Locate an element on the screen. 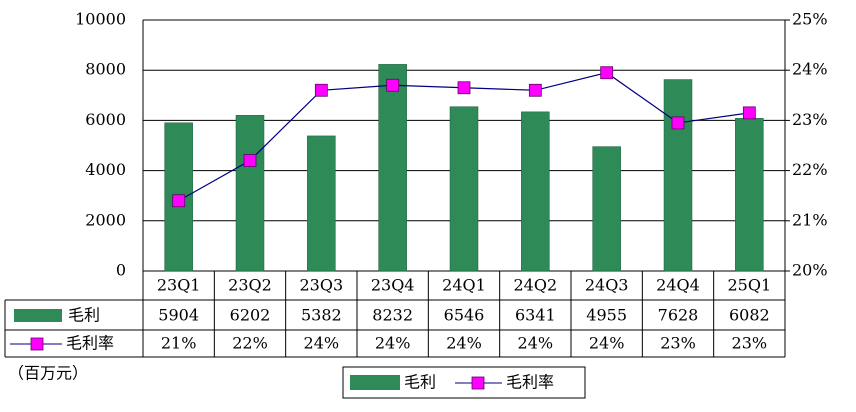 This screenshot has height=412, width=856. legend-swatch is located at coordinates (375, 382).